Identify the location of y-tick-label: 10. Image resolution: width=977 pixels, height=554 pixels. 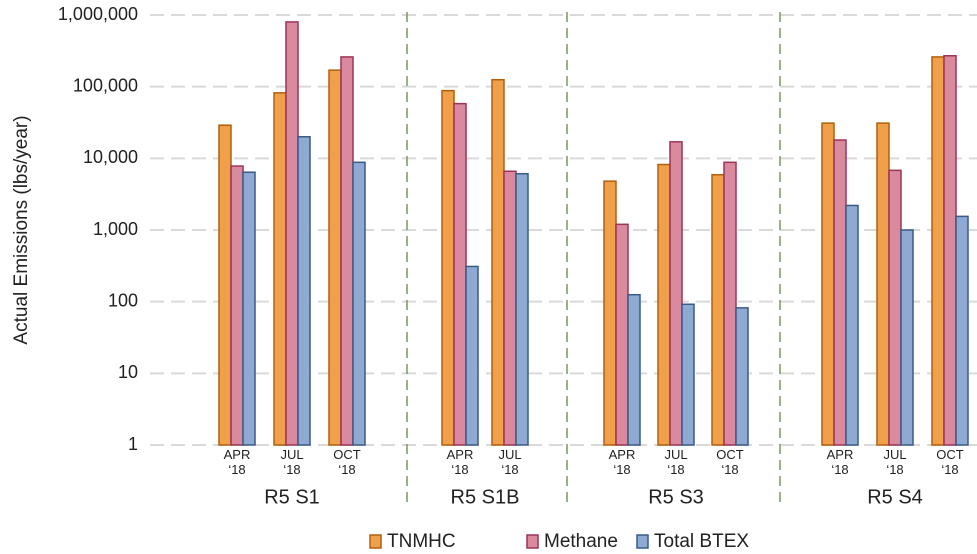
(128, 372).